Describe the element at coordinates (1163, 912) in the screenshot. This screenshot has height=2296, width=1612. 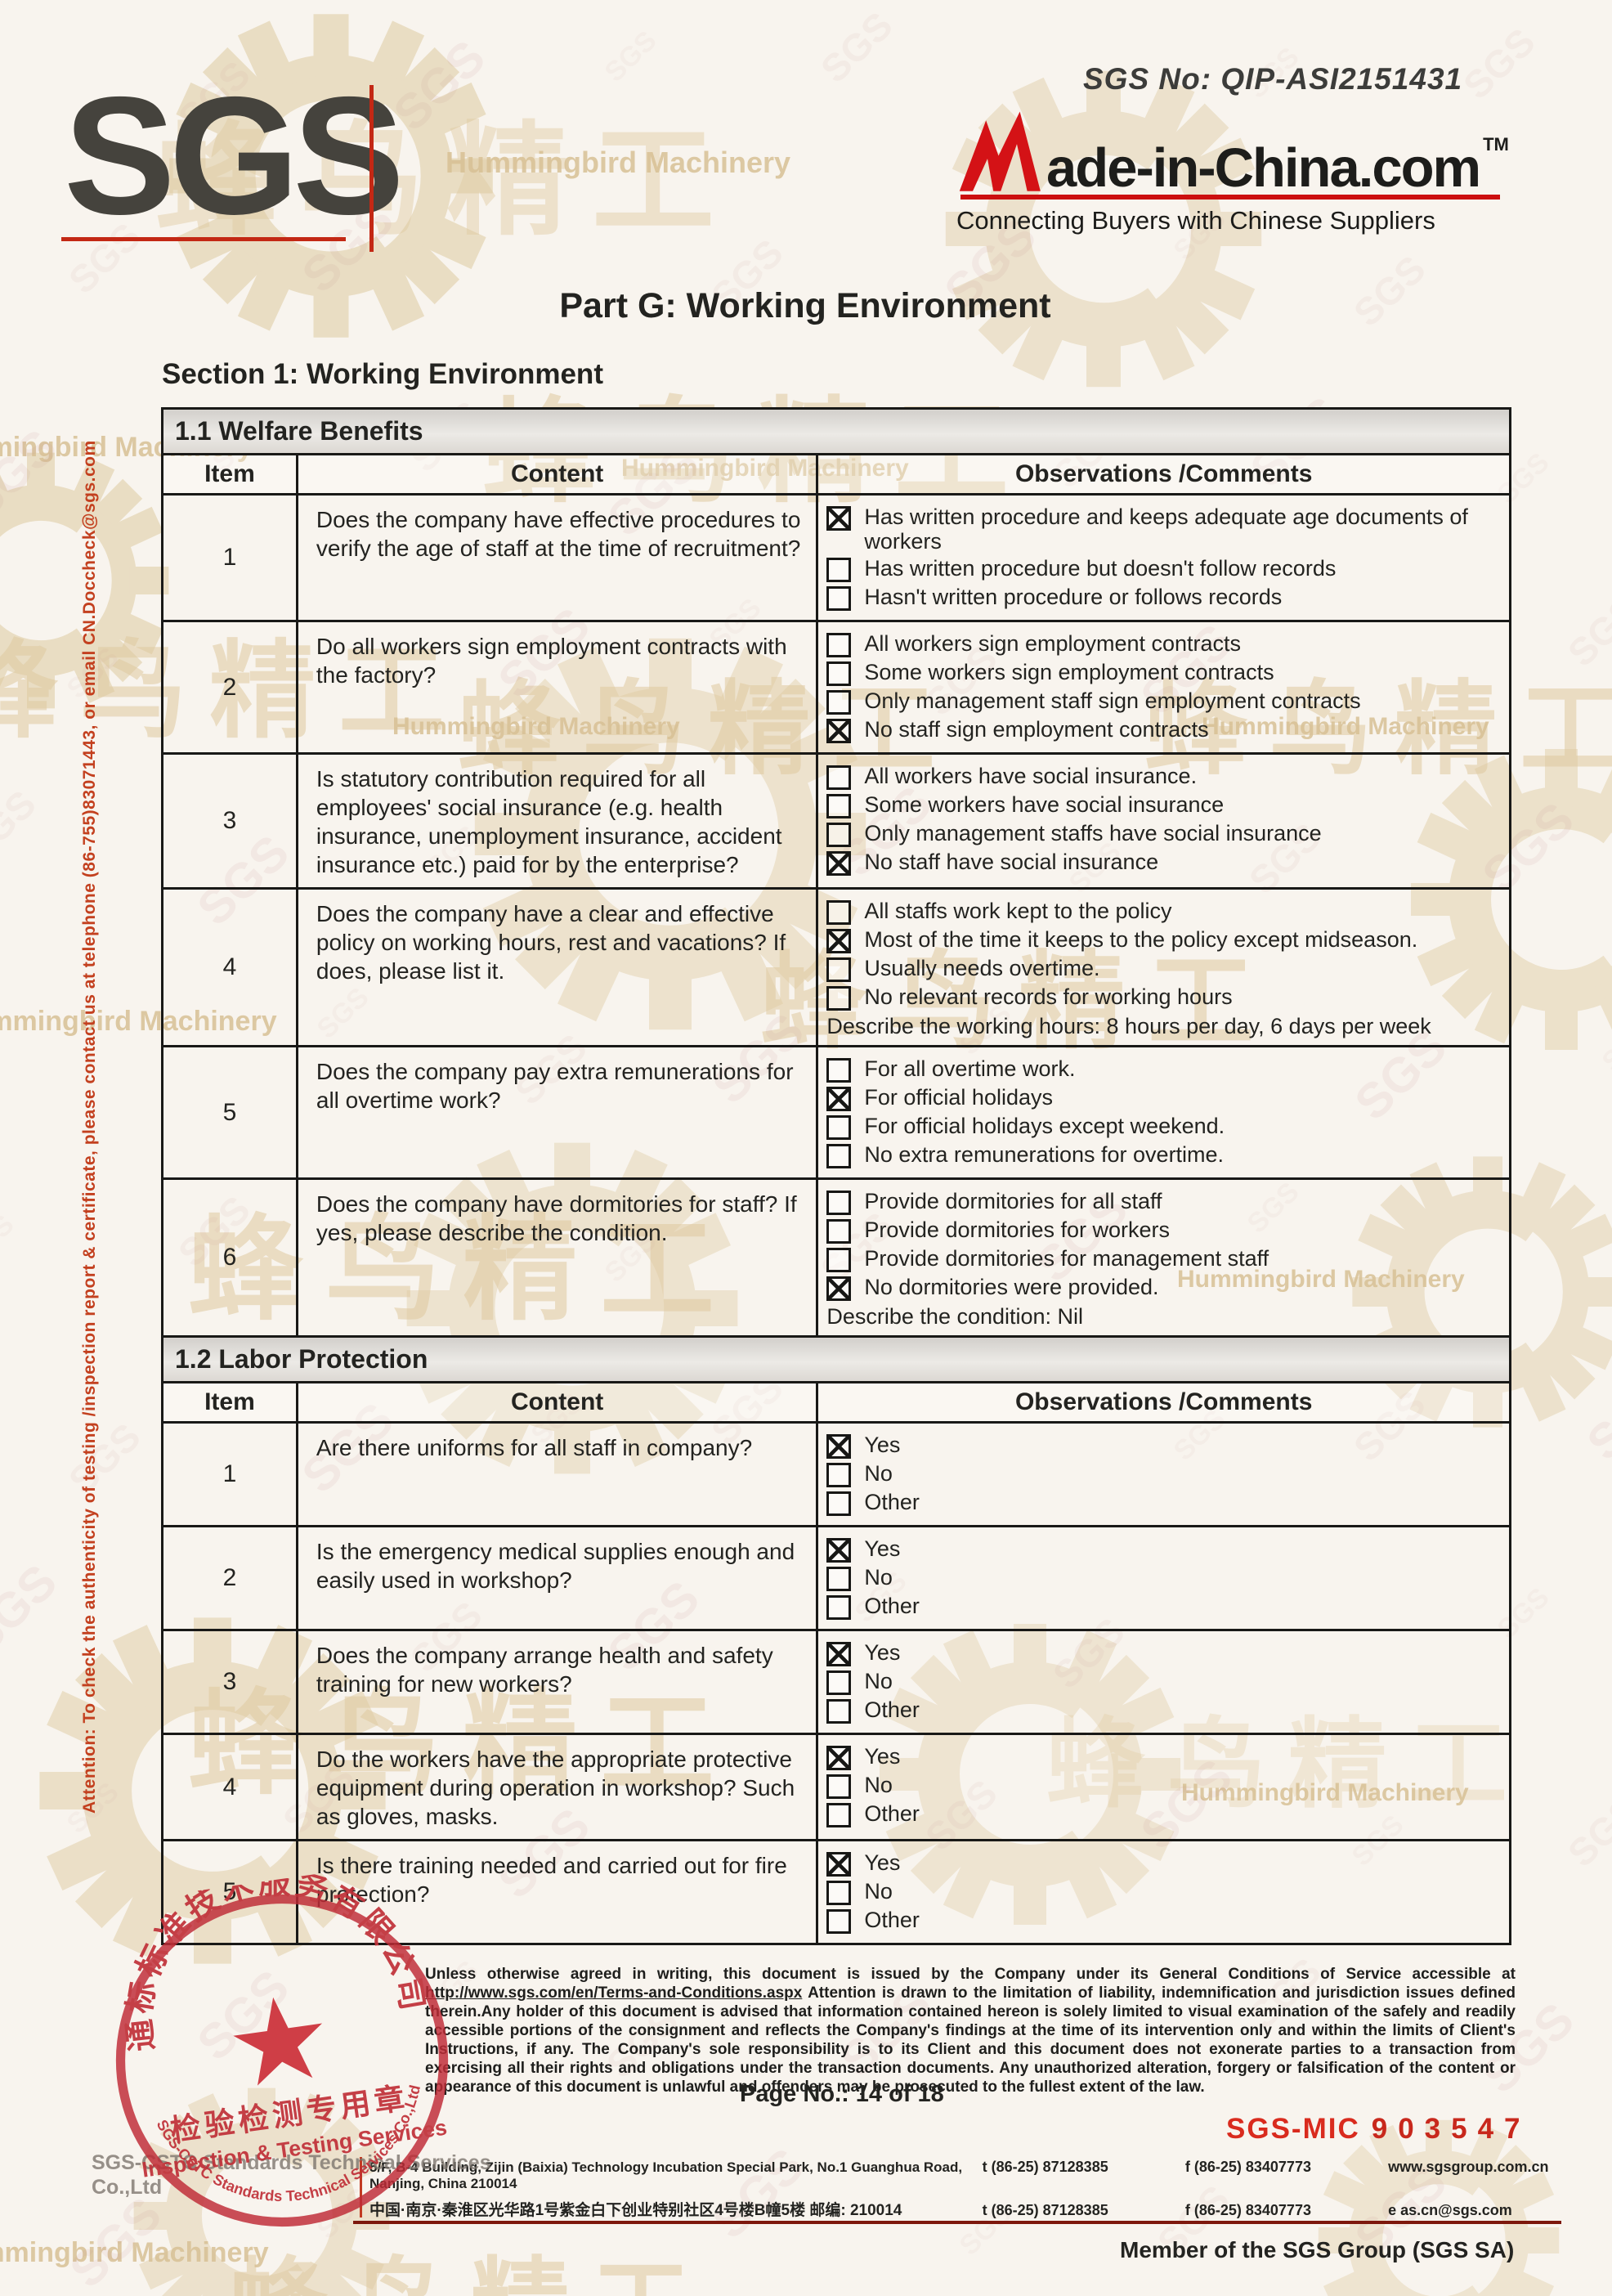
I see `option: All staffs work kept to the policy` at that location.